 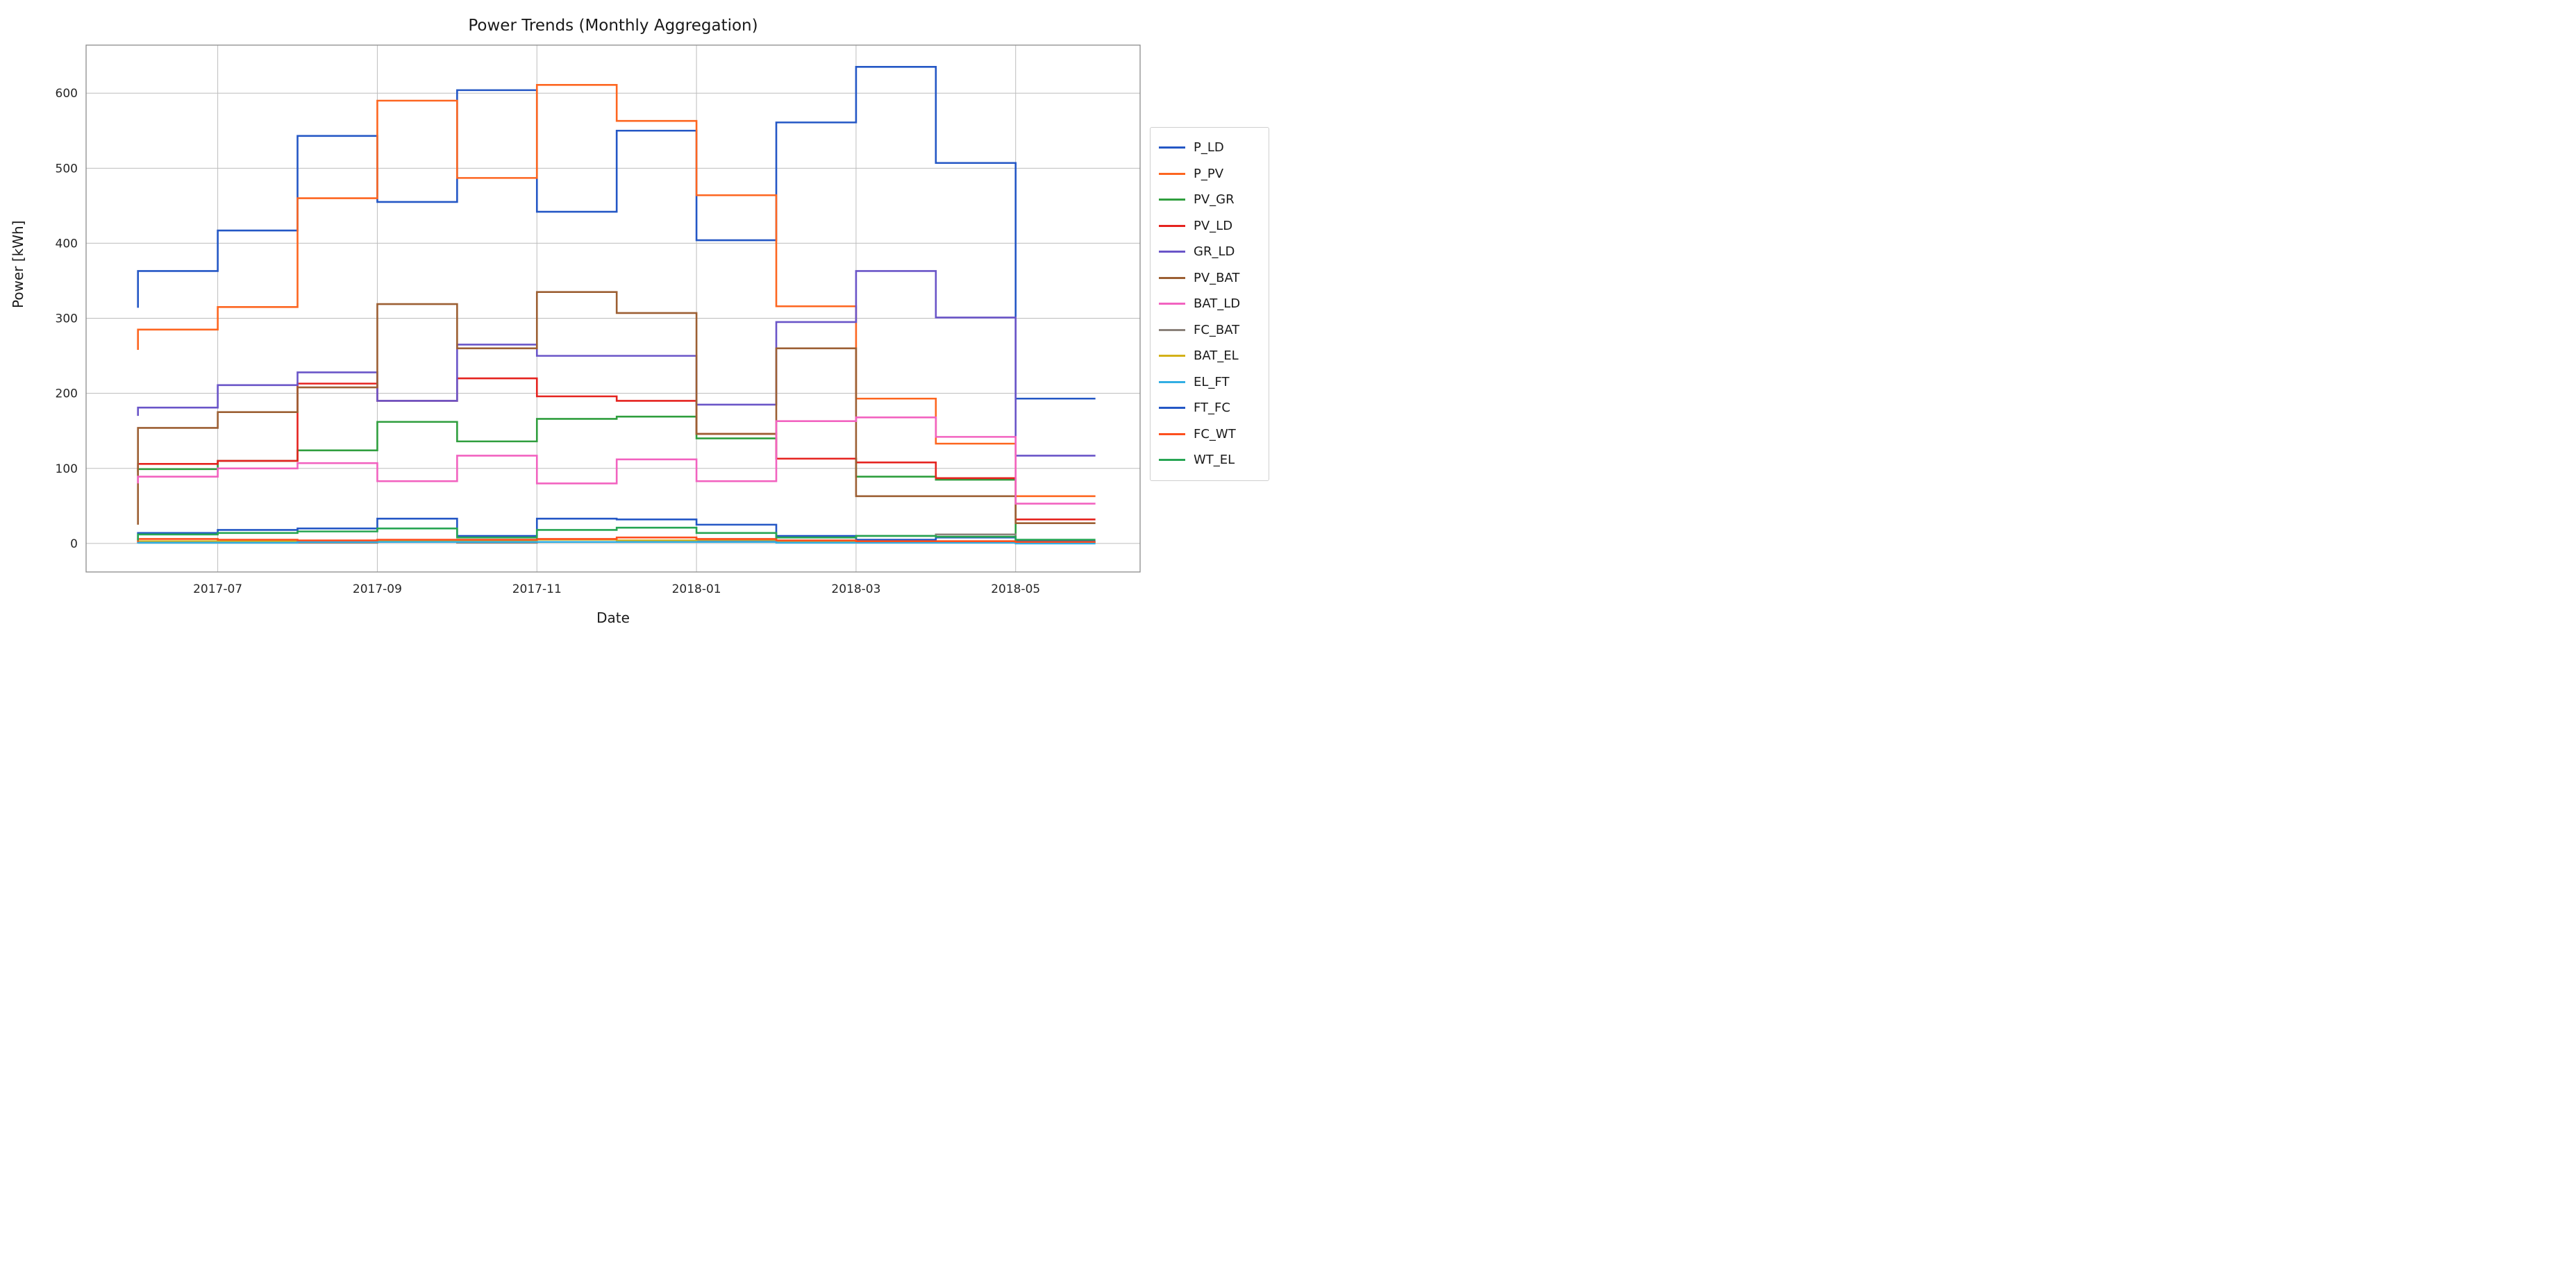 What do you see at coordinates (1217, 329) in the screenshot?
I see `legend-label: FC_BAT` at bounding box center [1217, 329].